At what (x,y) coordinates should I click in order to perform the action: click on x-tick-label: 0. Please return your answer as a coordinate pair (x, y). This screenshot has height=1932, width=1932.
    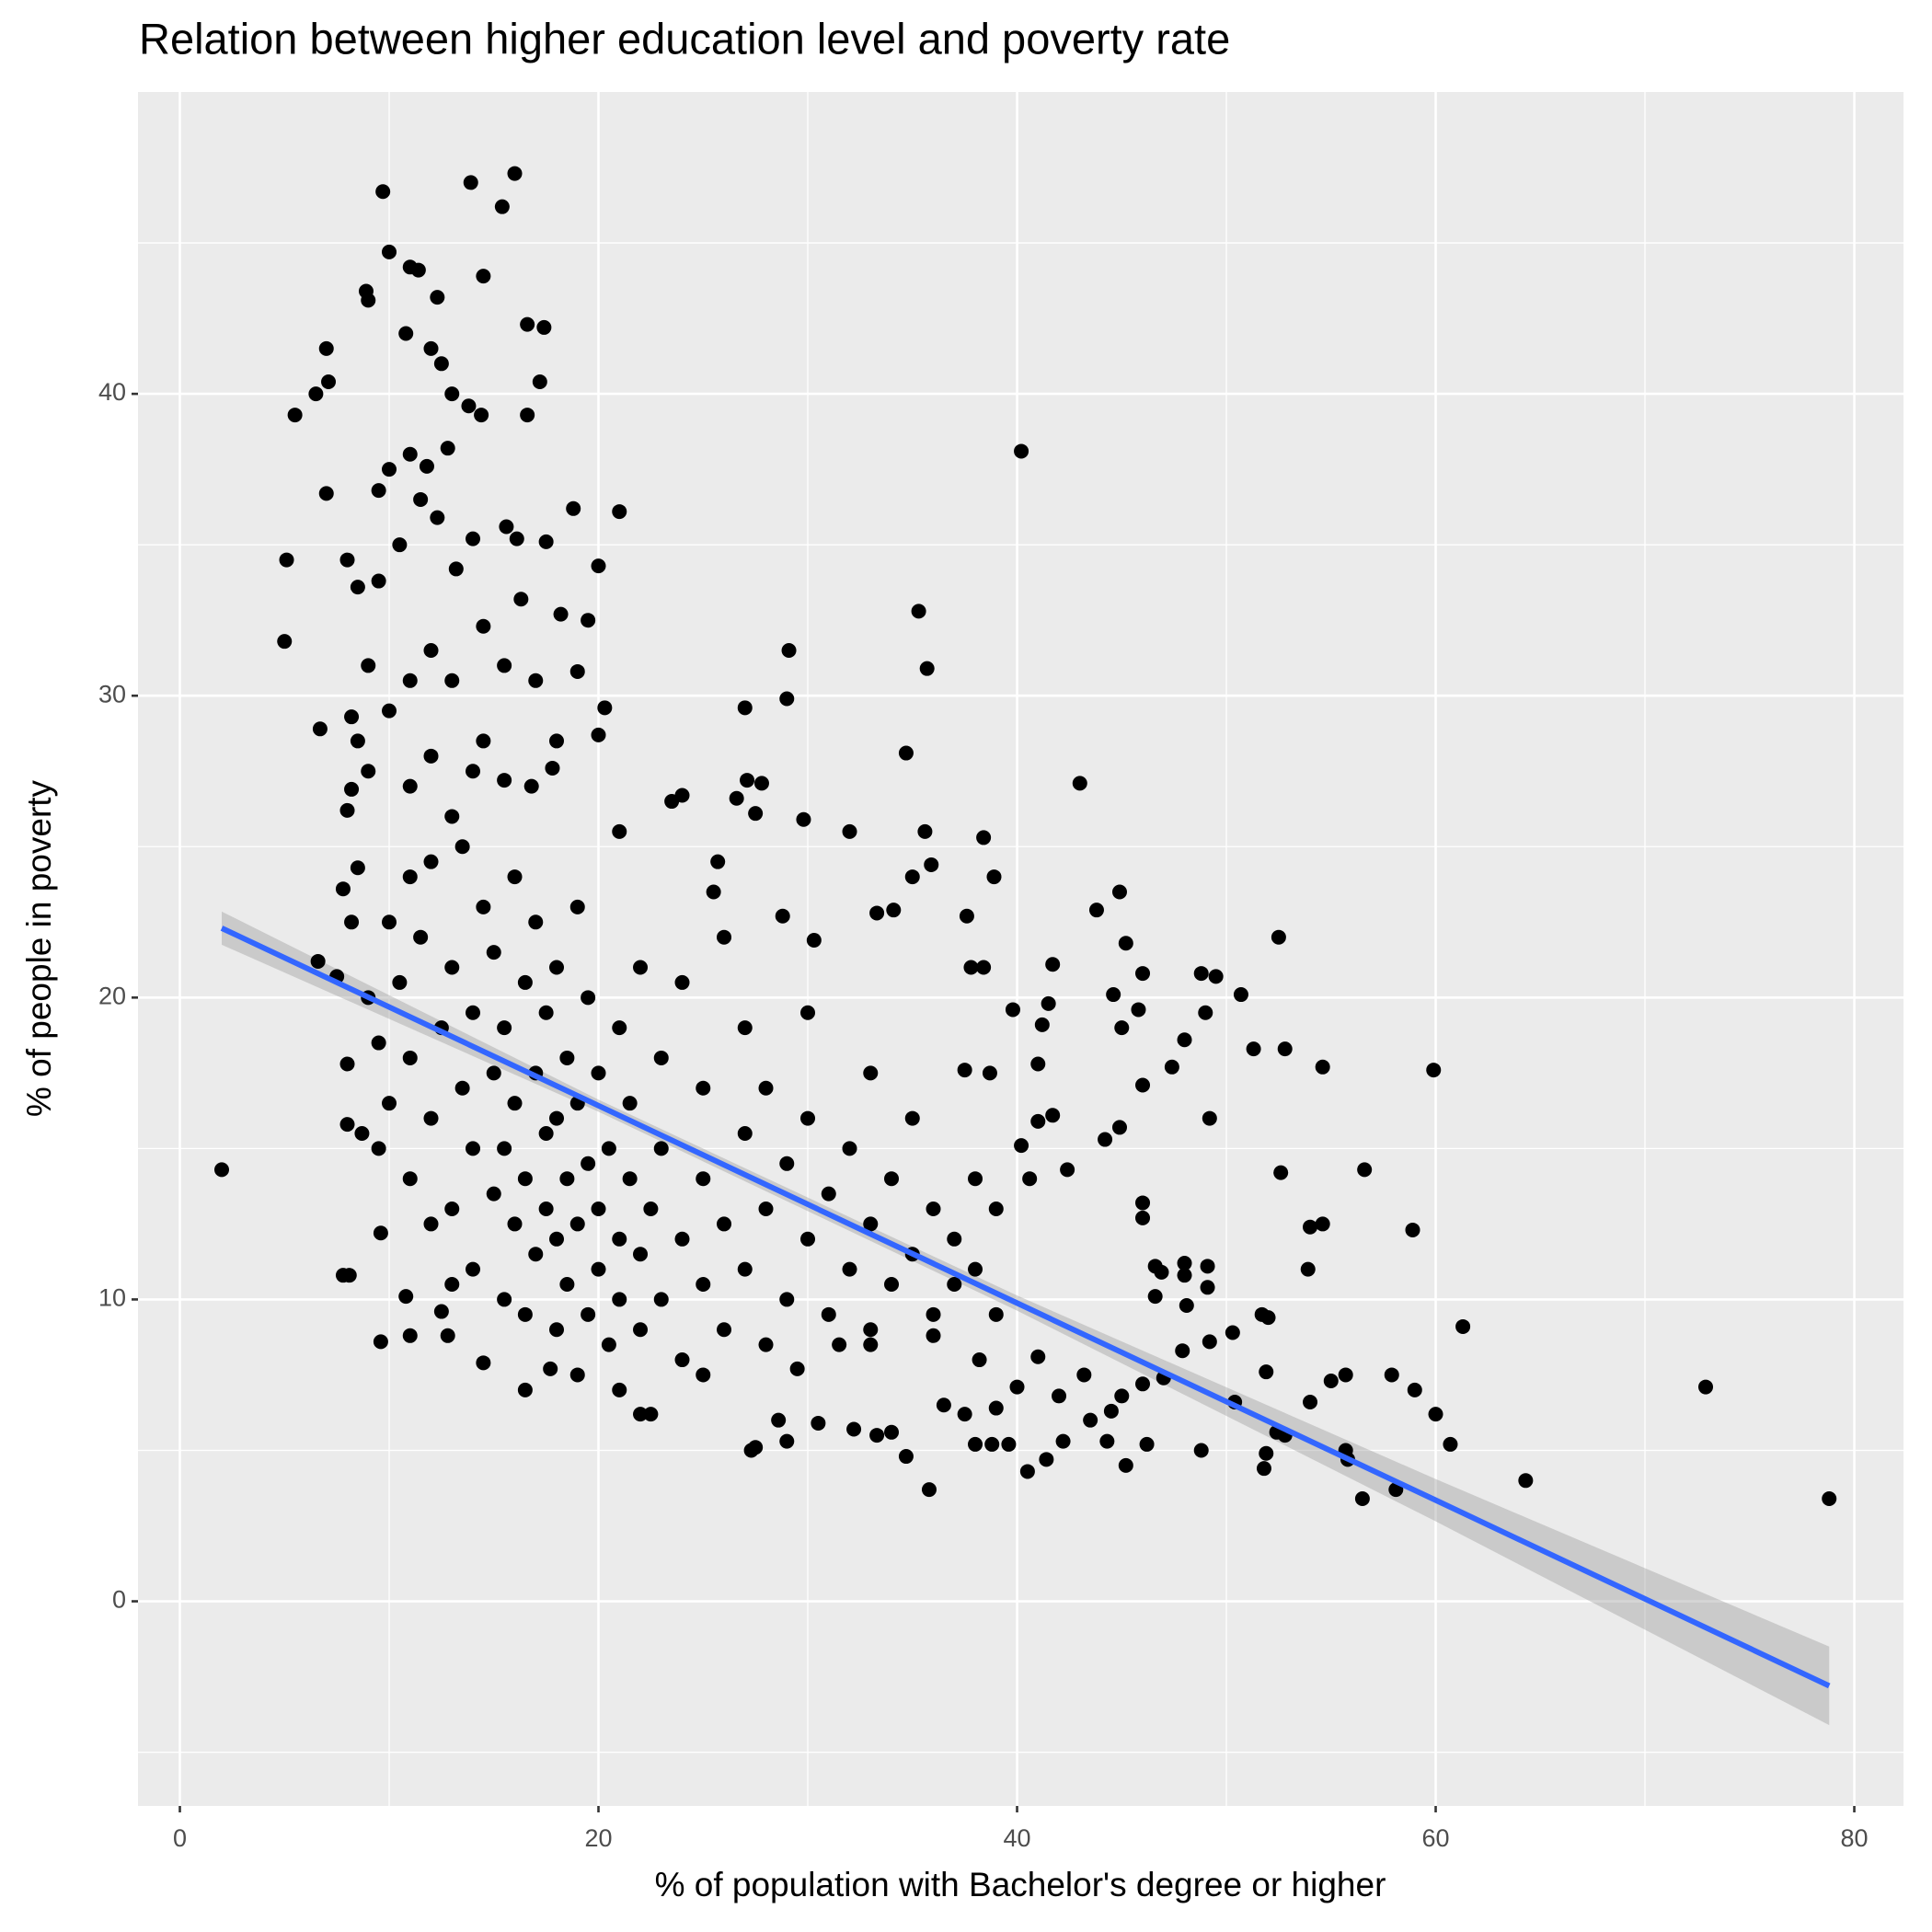
    Looking at the image, I should click on (180, 1838).